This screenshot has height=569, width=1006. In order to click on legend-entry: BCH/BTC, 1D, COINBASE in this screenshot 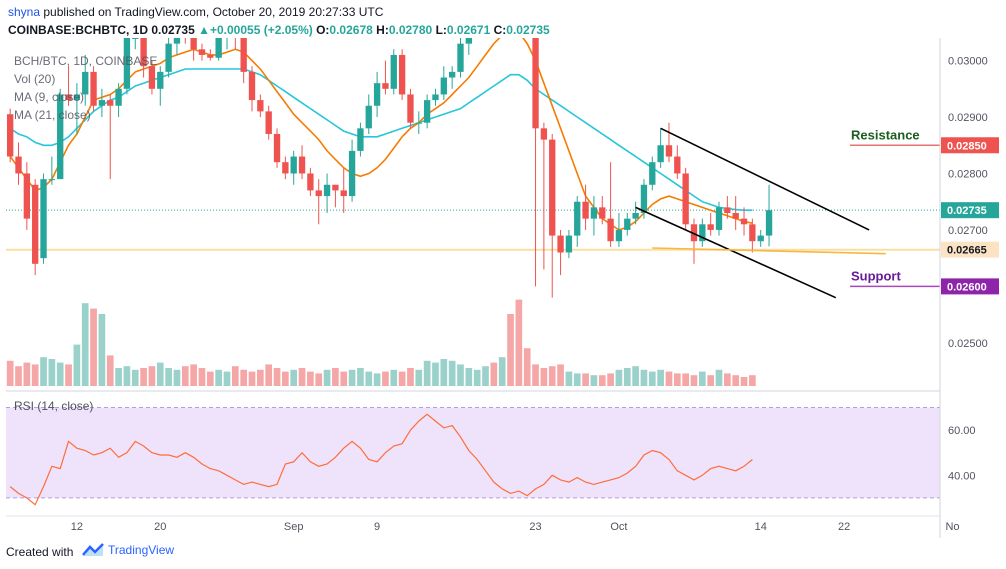, I will do `click(85, 61)`.